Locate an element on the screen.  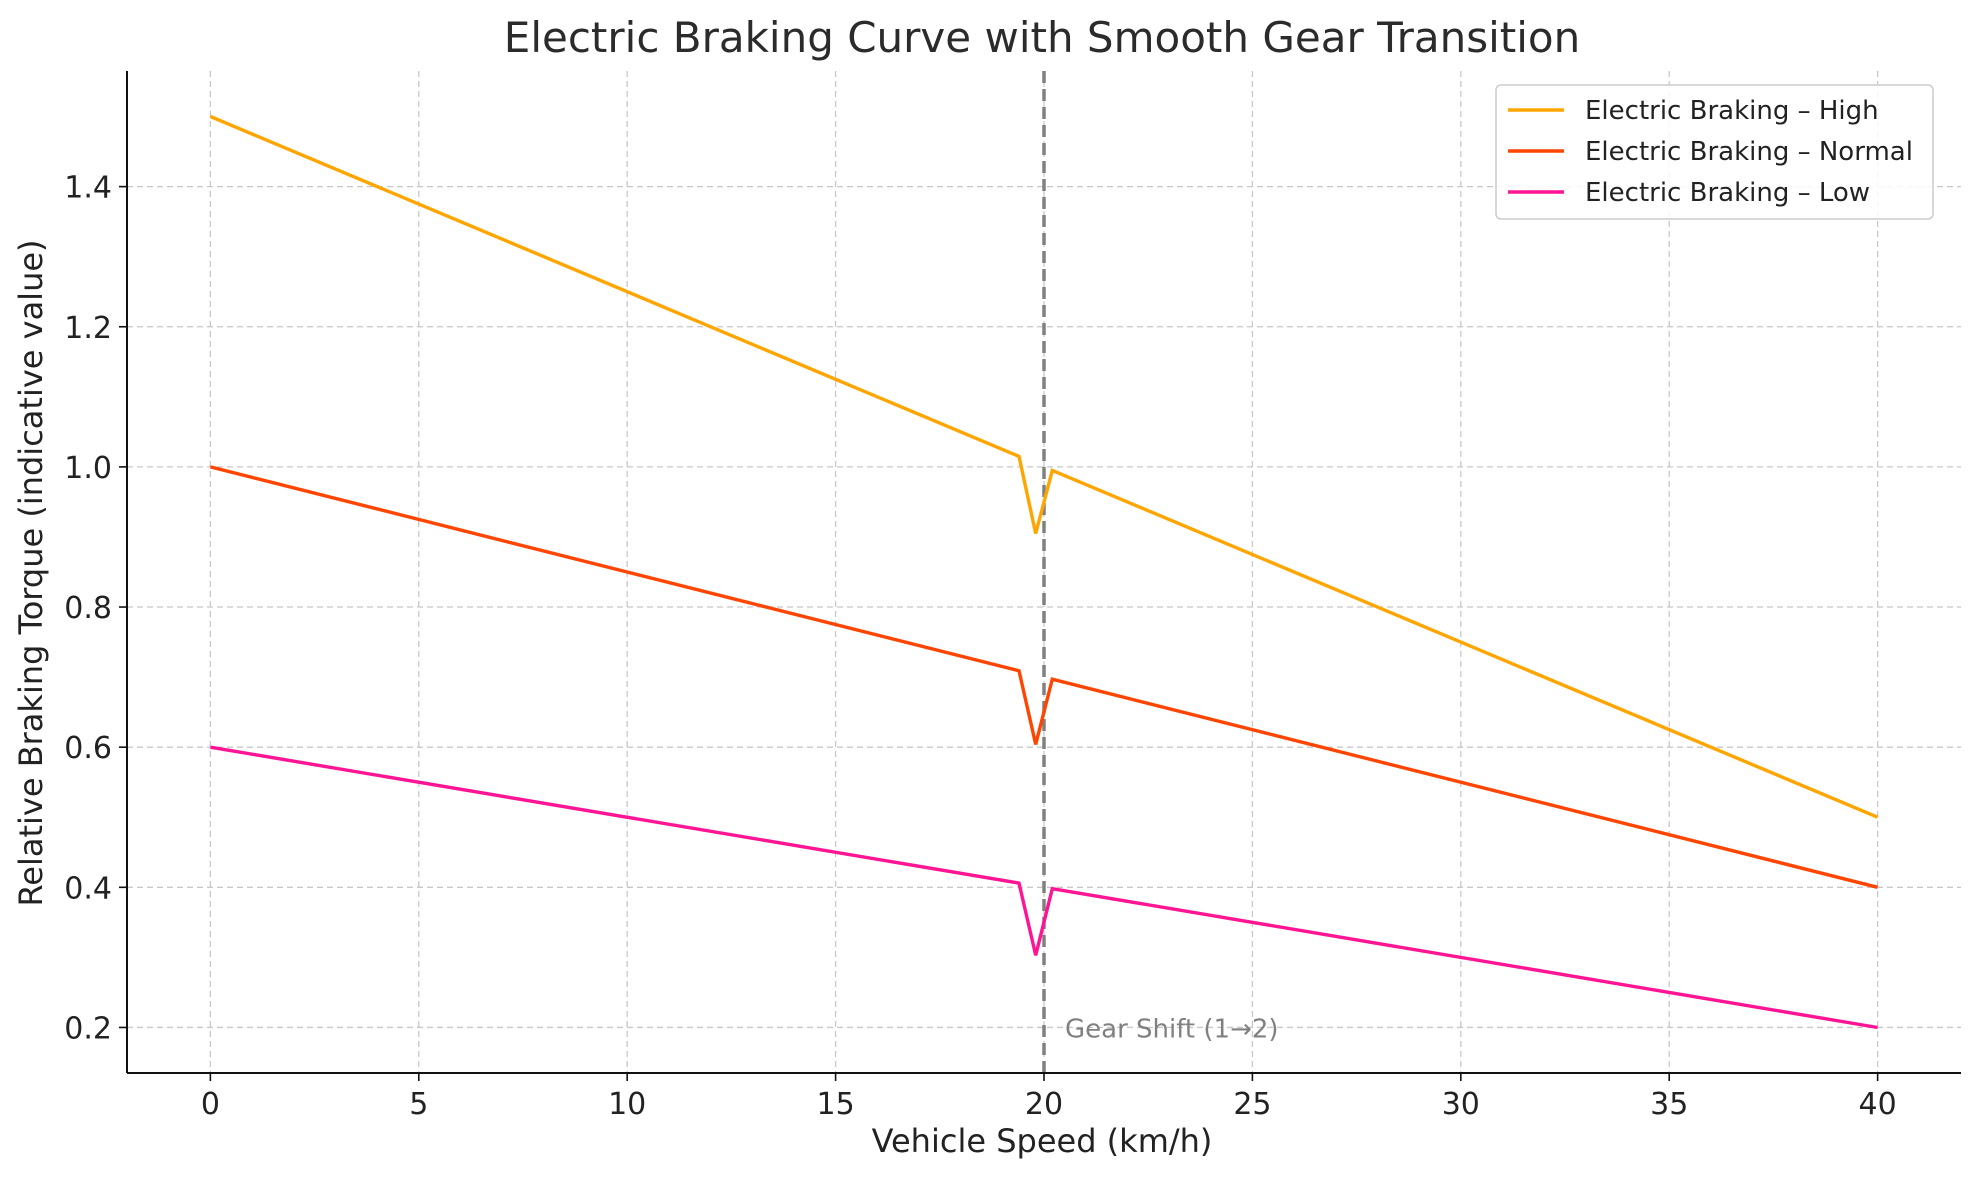
legend-label-1: Electric Braking – Normal is located at coordinates (1749, 152).